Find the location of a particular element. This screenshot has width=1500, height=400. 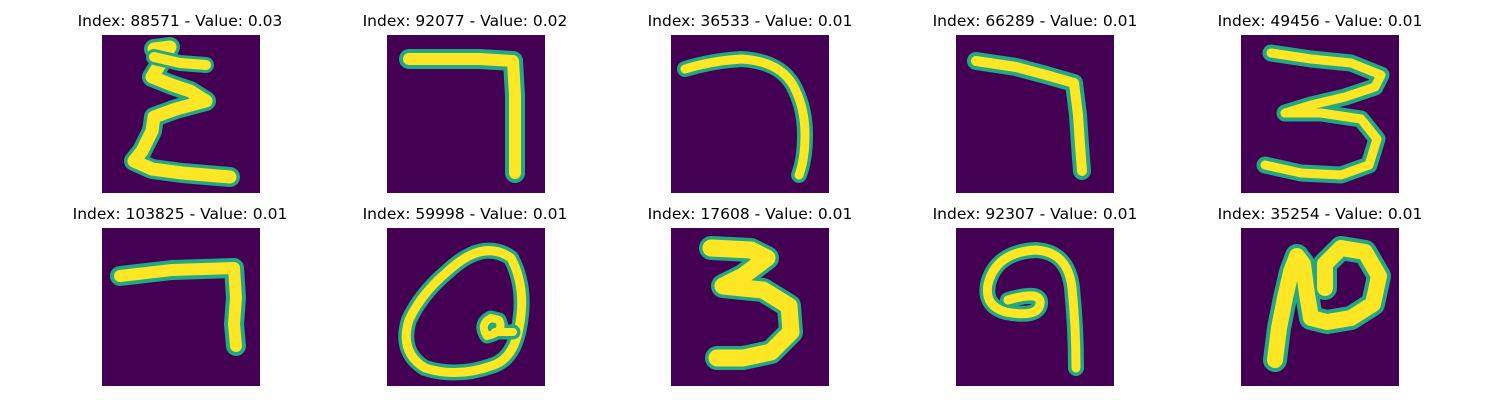

handwritten-glyph-e is located at coordinates (182, 112).